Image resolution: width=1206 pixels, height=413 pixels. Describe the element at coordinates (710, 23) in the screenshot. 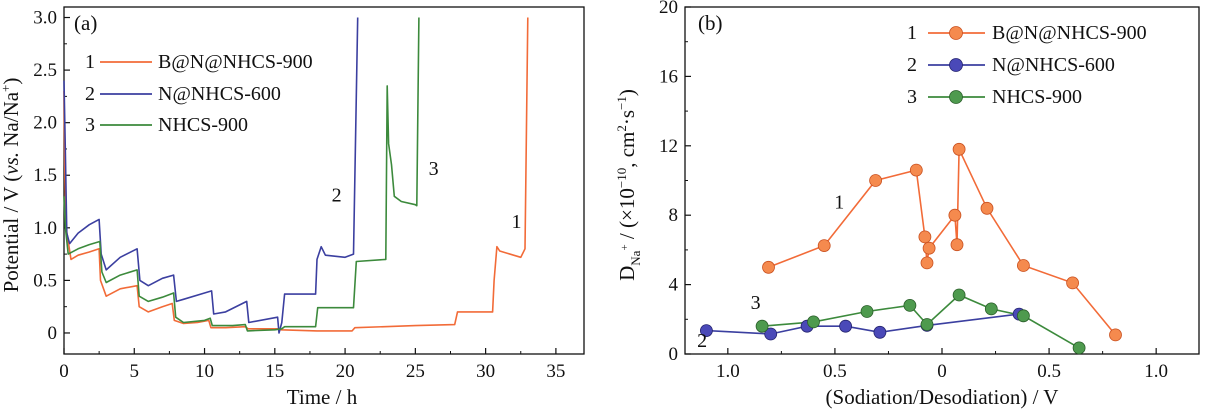

I see `panel-b-label: (b)` at that location.